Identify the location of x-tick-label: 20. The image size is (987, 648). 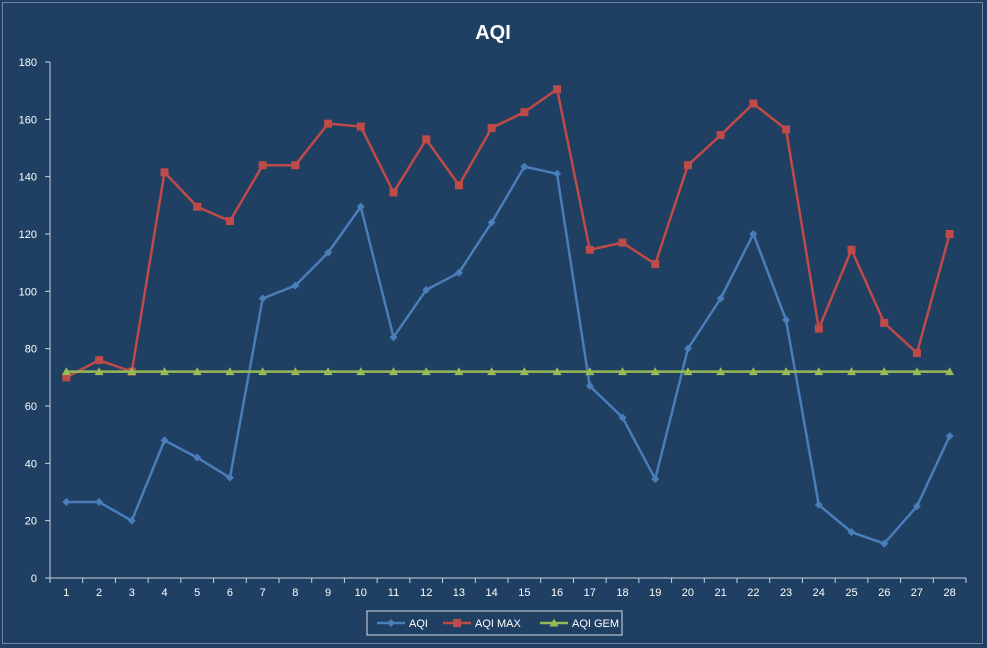
(688, 593).